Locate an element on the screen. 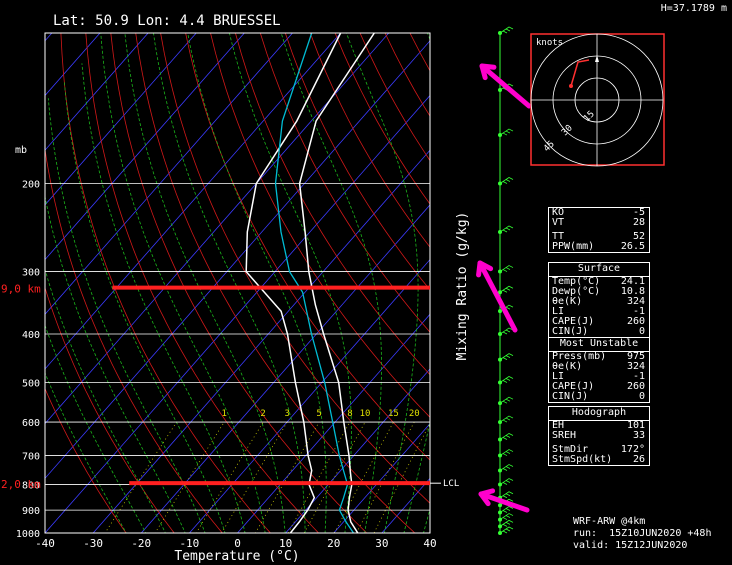  index-value: 260 is located at coordinates (635, 386).